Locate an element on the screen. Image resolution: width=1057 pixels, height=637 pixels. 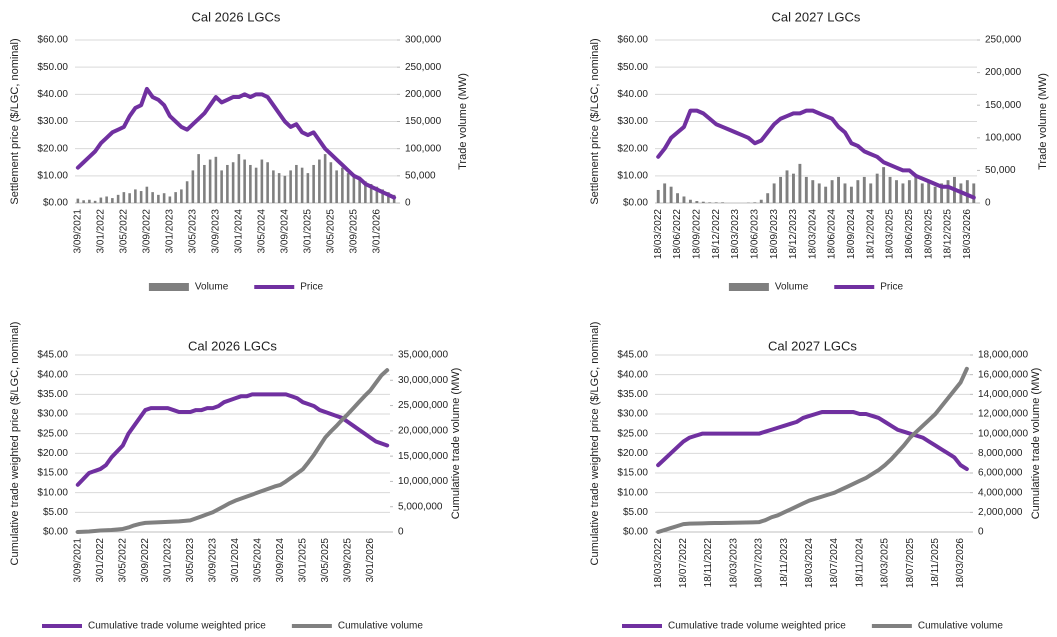
x-tick-label: 3/01/2026 is located at coordinates (377, 231).